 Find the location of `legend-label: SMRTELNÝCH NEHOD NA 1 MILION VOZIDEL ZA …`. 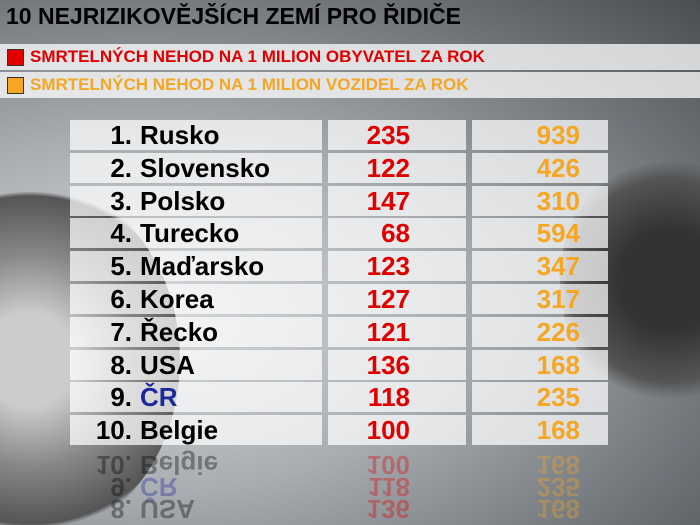

legend-label: SMRTELNÝCH NEHOD NA 1 MILION VOZIDEL ZA … is located at coordinates (249, 84).